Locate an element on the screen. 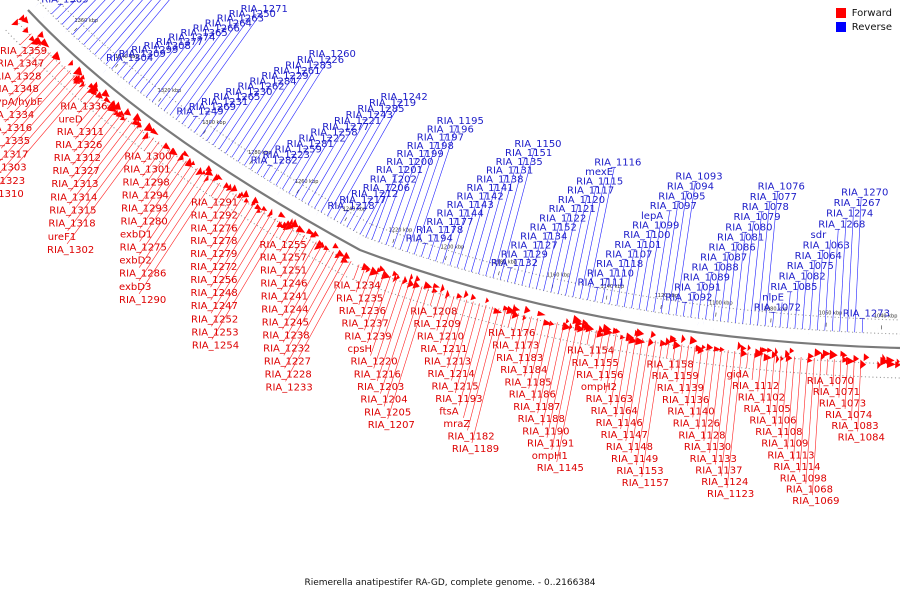 This screenshot has width=900, height=600. reverse-gene-label: RIA_1199 is located at coordinates (420, 154).